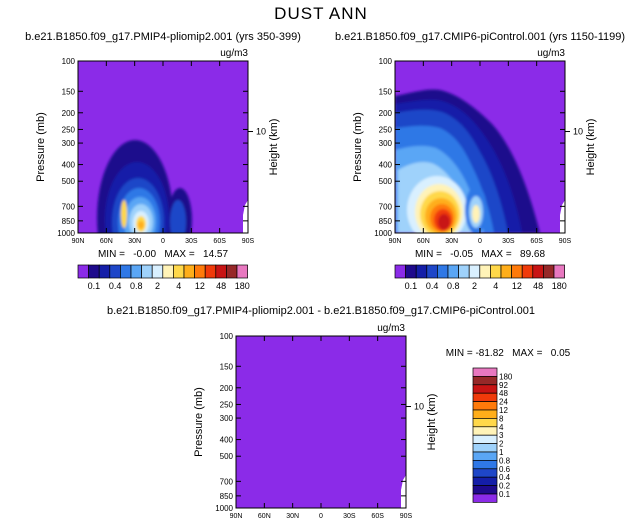 The image size is (643, 528). Describe the element at coordinates (178, 216) in the screenshot. I see `contour-a-2b` at that location.